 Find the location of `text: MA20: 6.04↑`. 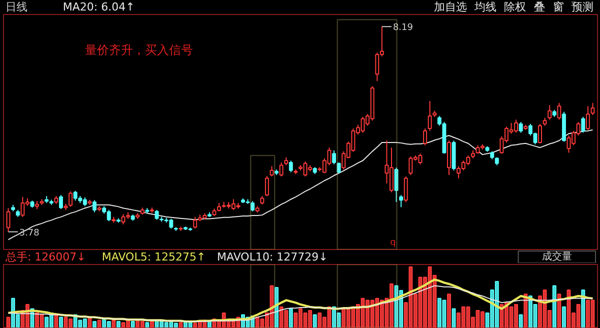

text: MA20: 6.04↑ is located at coordinates (98, 7).